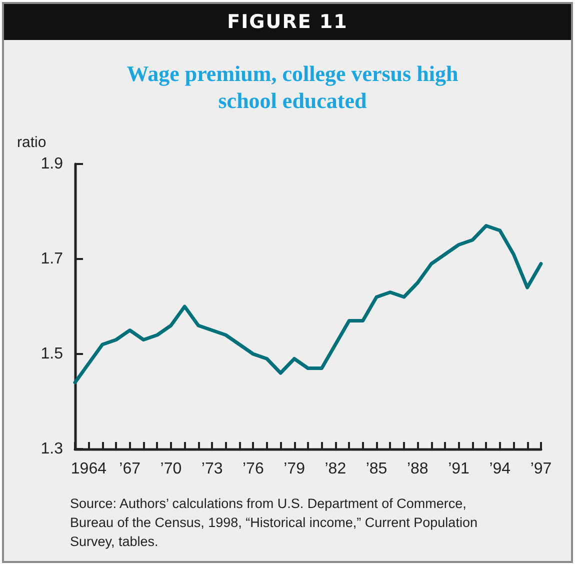 The width and height of the screenshot is (575, 565). I want to click on x-tick-label: ’76, so click(253, 469).